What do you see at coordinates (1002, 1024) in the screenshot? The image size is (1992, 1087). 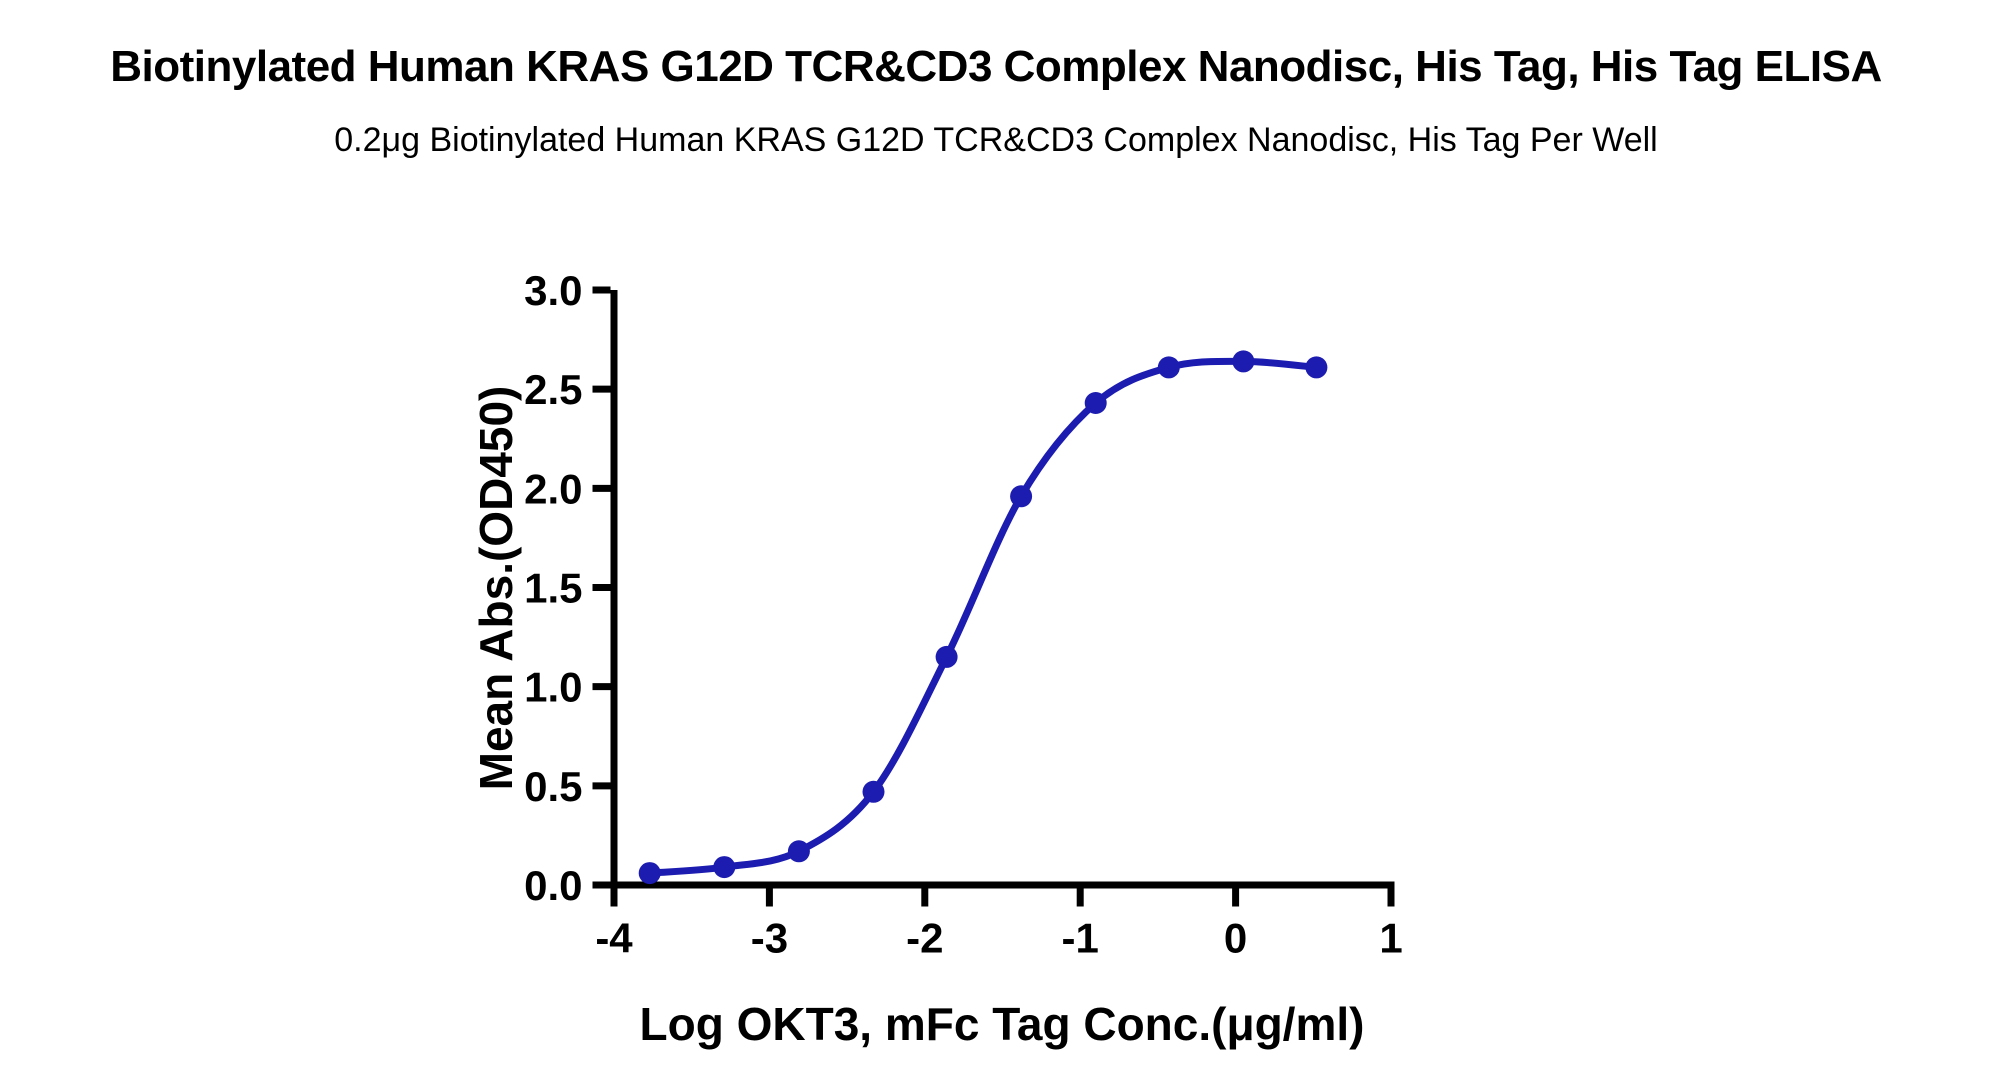 I see `x-axis-title: Log OKT3, mFc Tag Conc.(μg/ml)` at bounding box center [1002, 1024].